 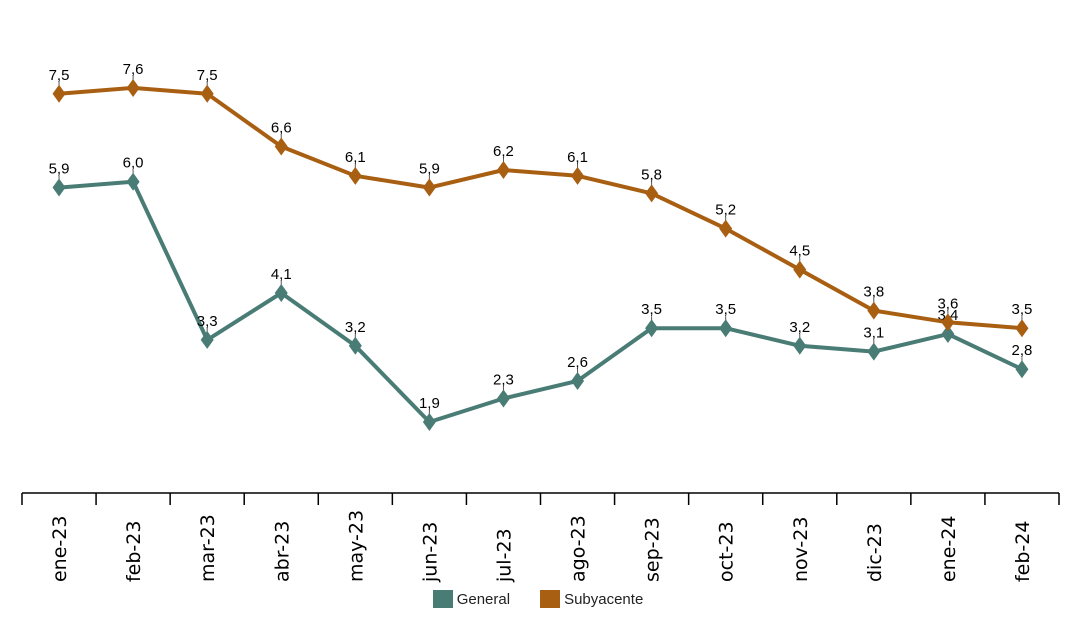 I want to click on x-tick-label: feb-23, so click(x=134, y=551).